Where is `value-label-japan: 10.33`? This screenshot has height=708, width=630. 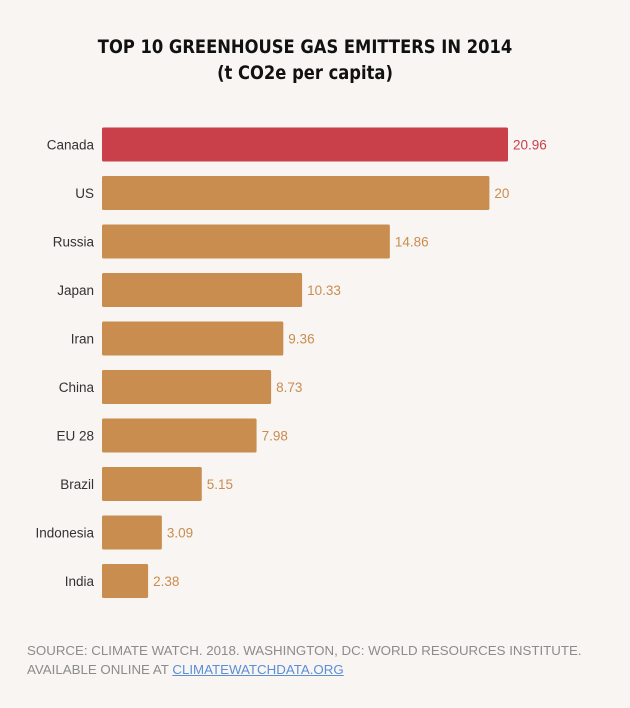
value-label-japan: 10.33 is located at coordinates (324, 290).